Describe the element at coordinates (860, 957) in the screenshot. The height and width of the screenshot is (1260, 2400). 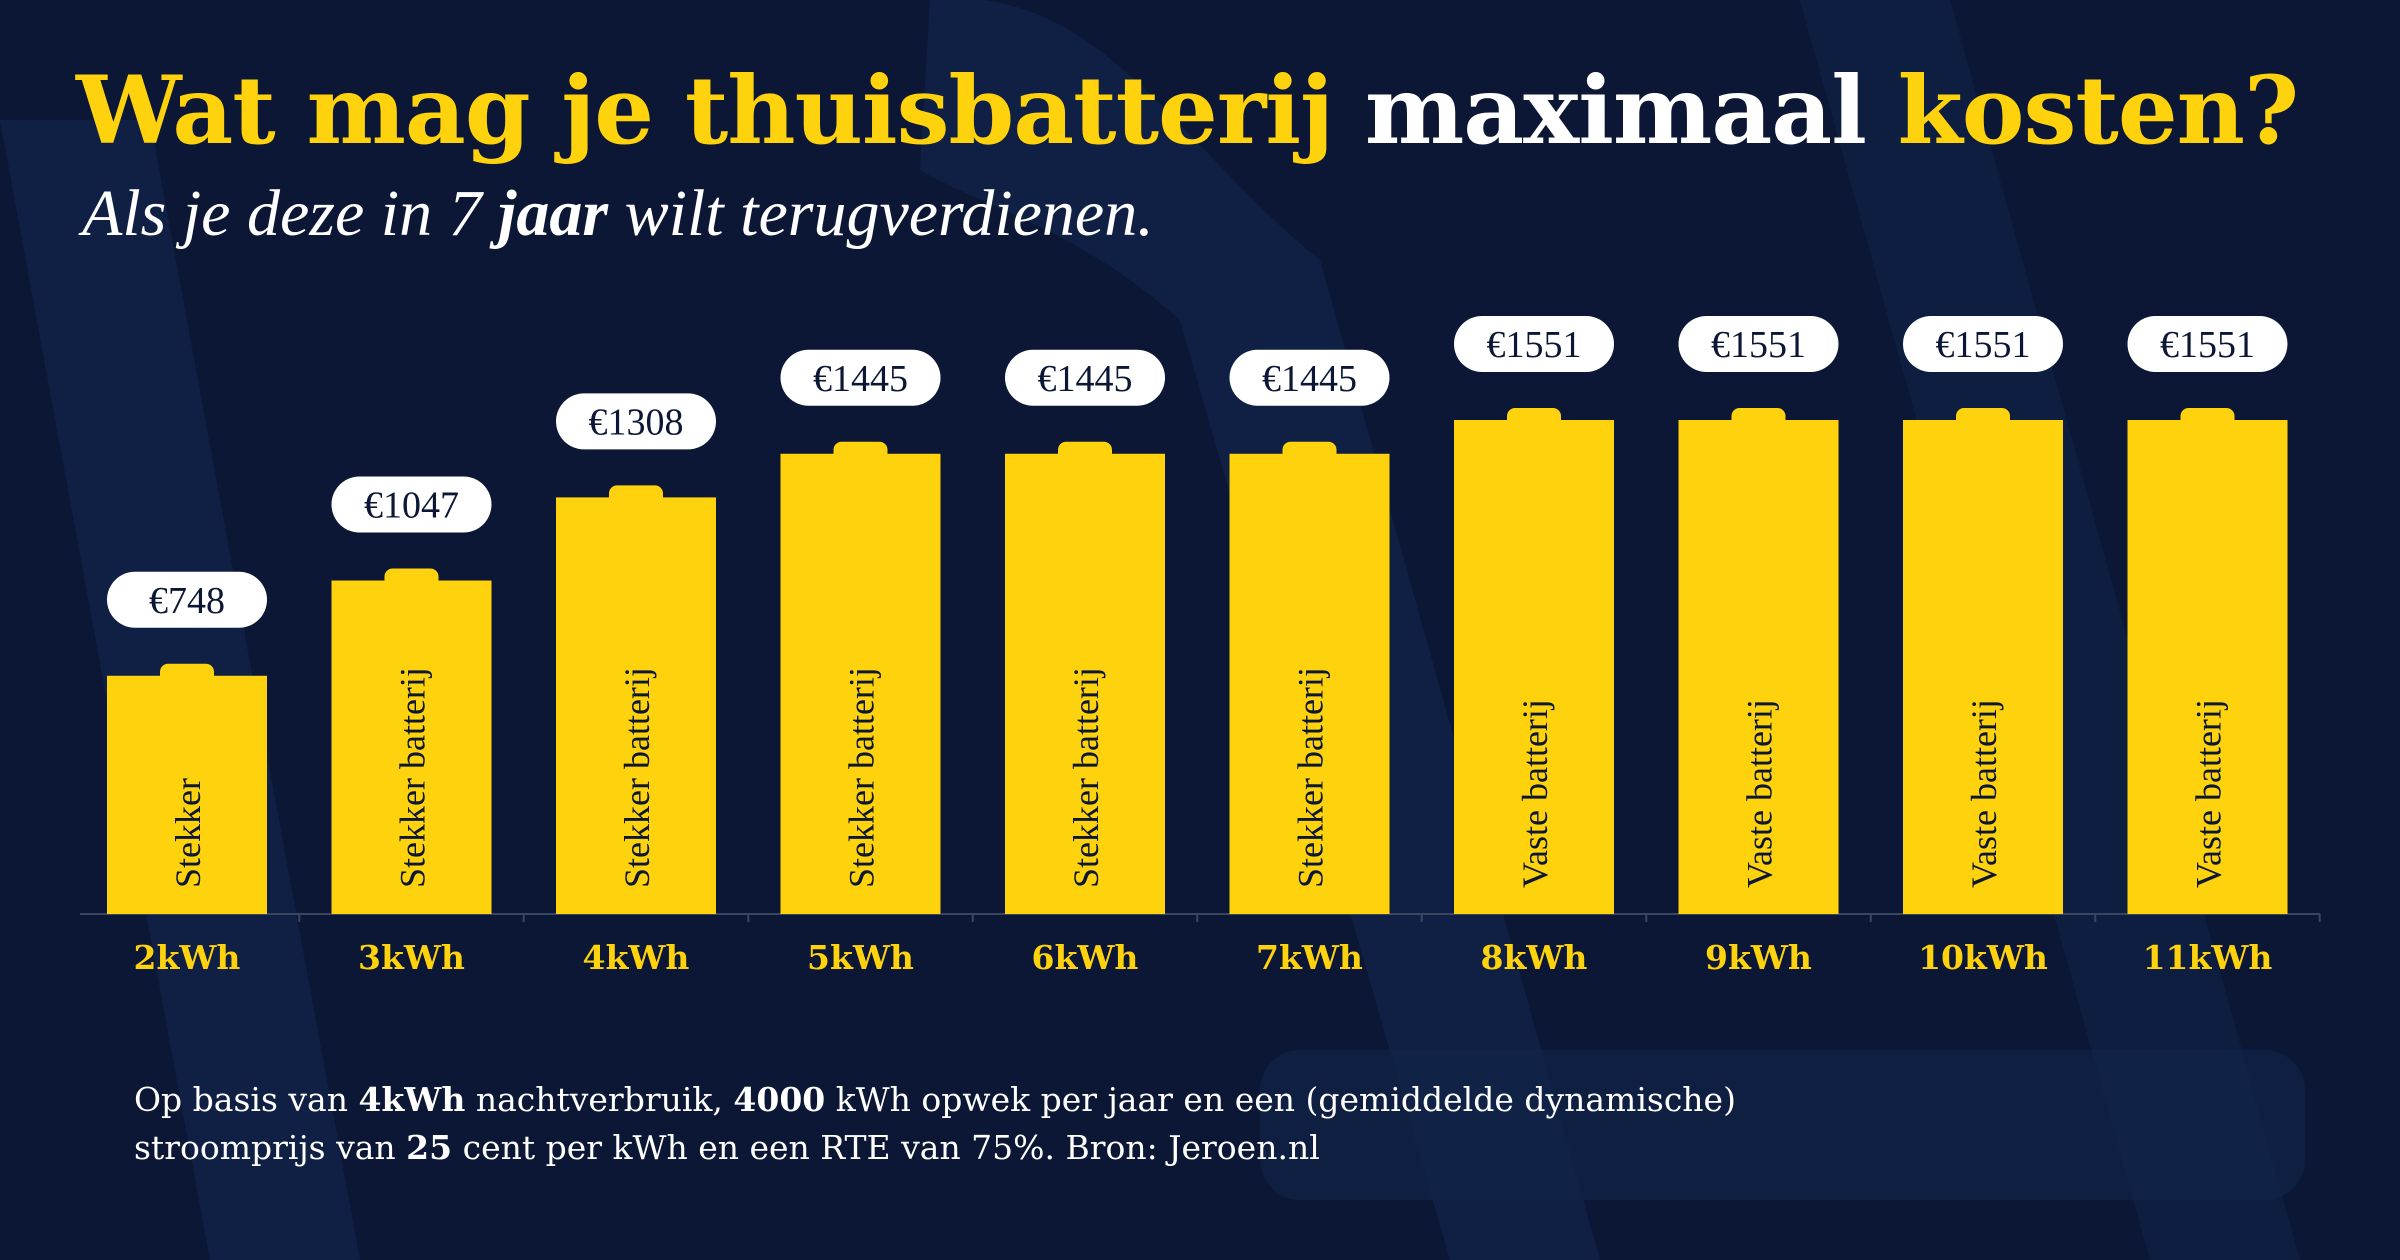
I see `x-tick-label: 5kWh` at that location.